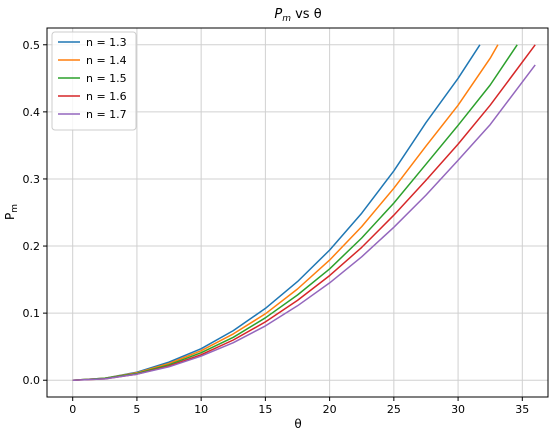 This screenshot has width=550, height=433. I want to click on chart-title: Pm vs θ, so click(297, 15).